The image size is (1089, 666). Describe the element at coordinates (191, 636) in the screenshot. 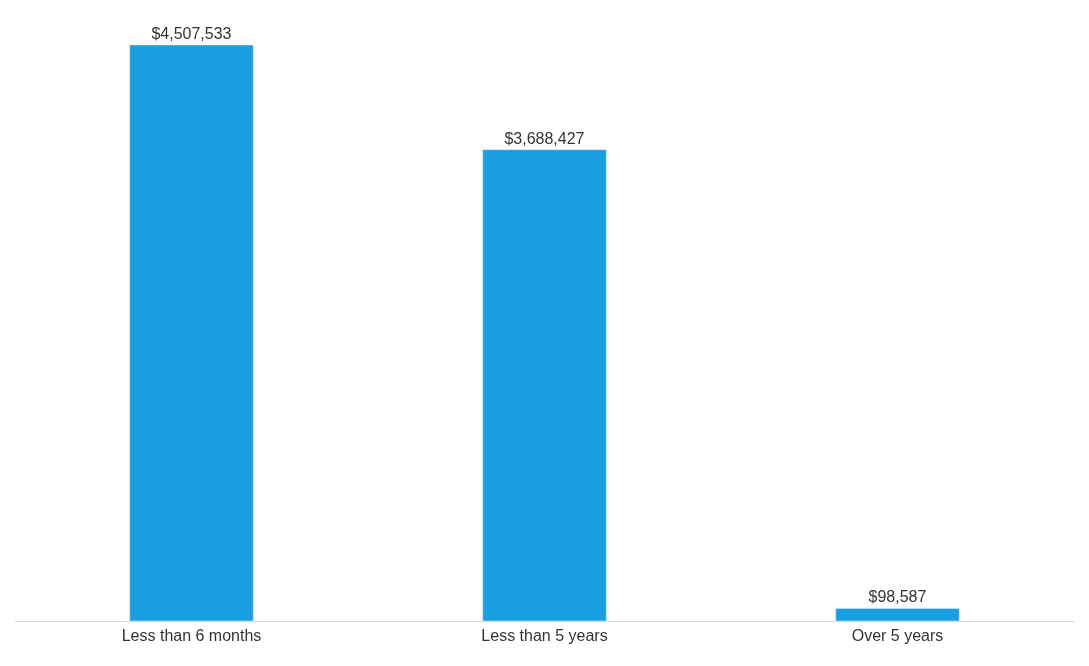

I see `x-tick-label: Less than 6 months` at that location.